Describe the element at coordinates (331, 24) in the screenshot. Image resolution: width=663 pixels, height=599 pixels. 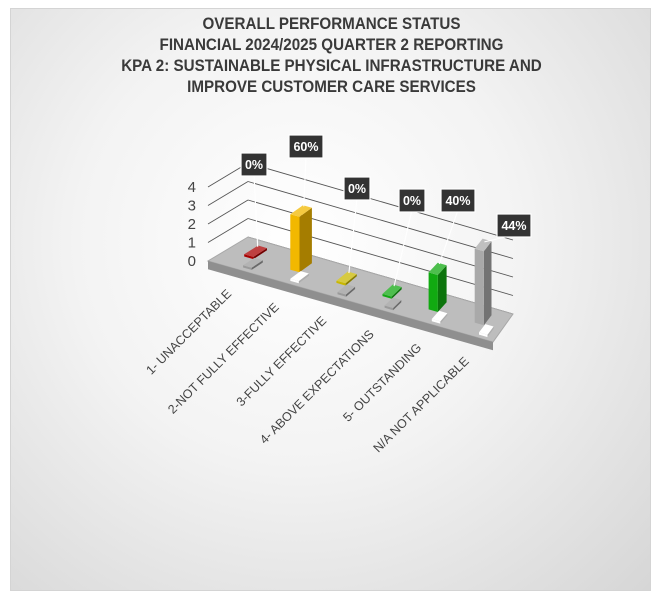
I see `title-line-1: OVERALL PERFORMANCE STATUS` at that location.